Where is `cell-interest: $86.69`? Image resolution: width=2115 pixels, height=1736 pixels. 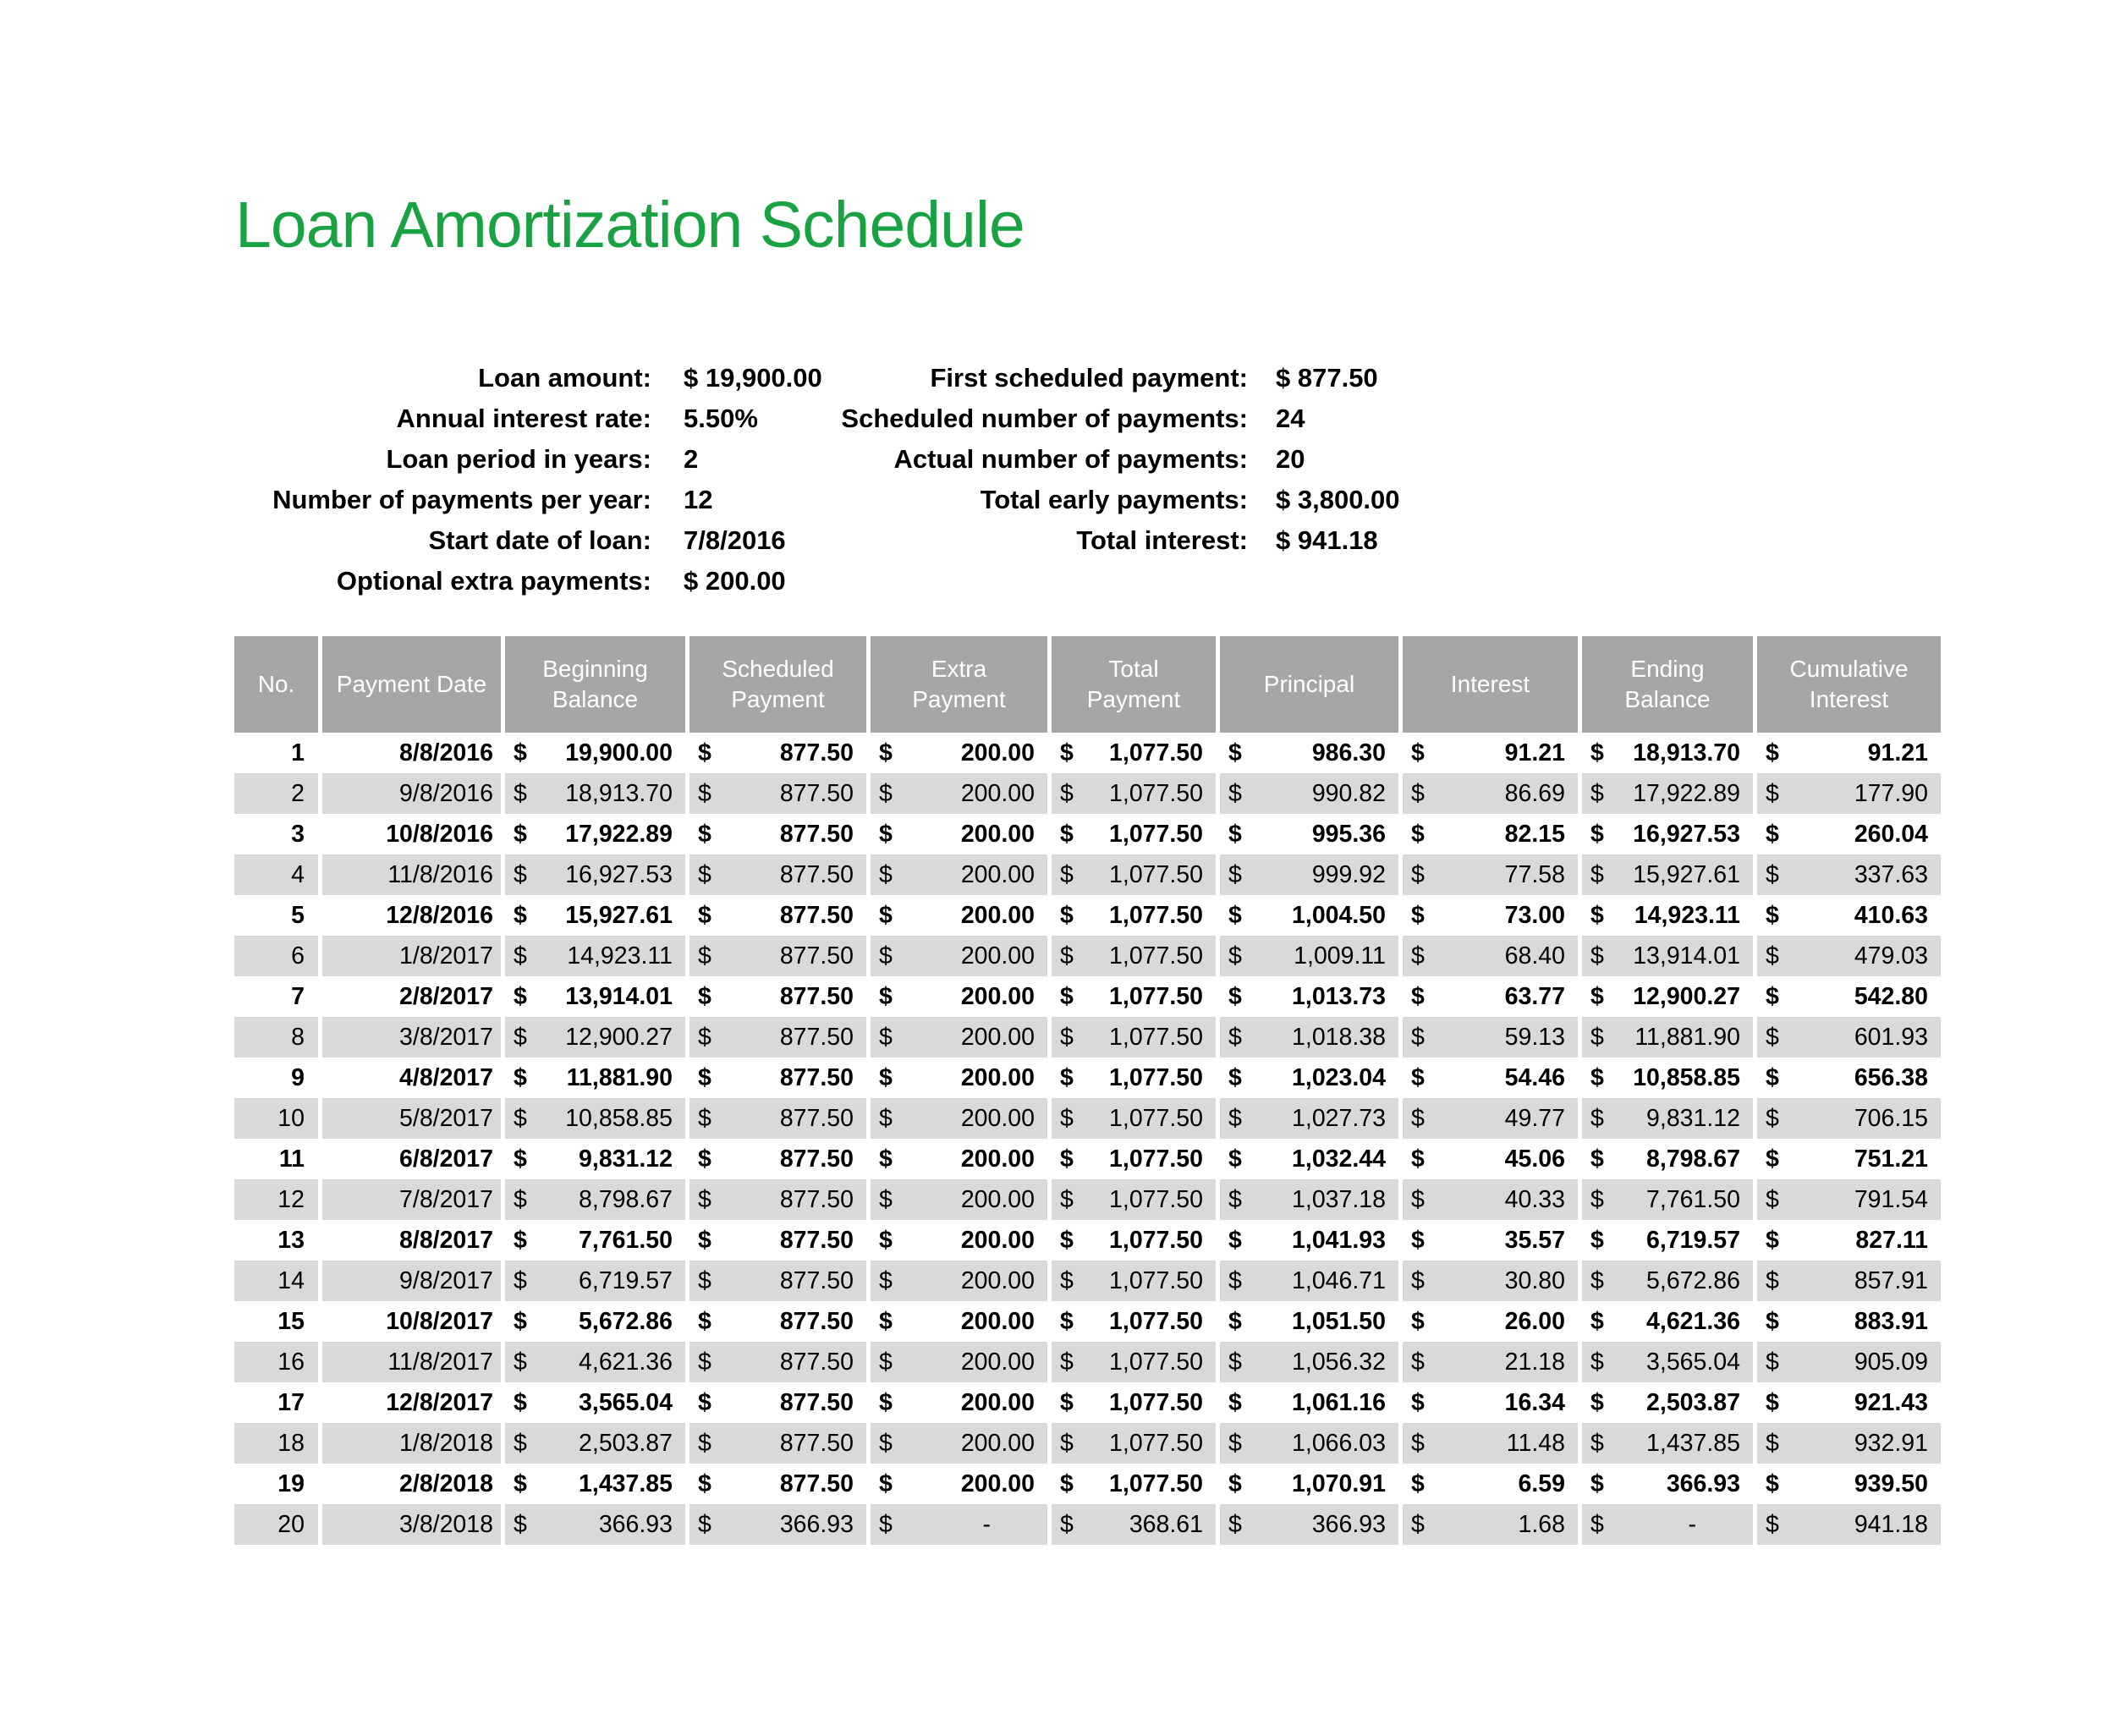
cell-interest: $86.69 is located at coordinates (1492, 793).